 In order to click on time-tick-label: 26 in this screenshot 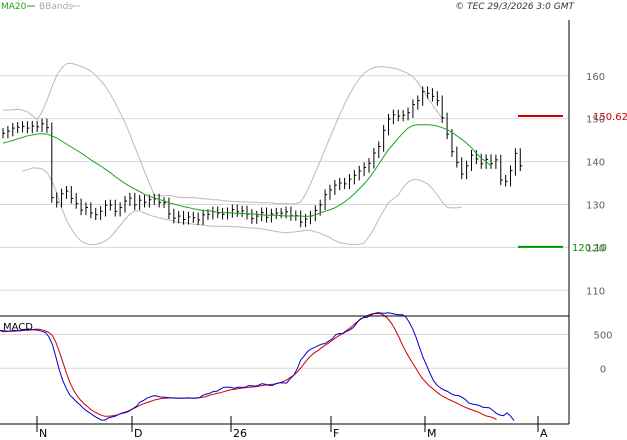, I will do `click(240, 433)`.